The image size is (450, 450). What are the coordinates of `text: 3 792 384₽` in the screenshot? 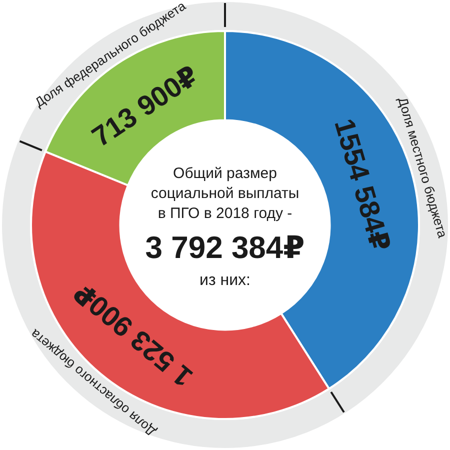 It's located at (225, 248).